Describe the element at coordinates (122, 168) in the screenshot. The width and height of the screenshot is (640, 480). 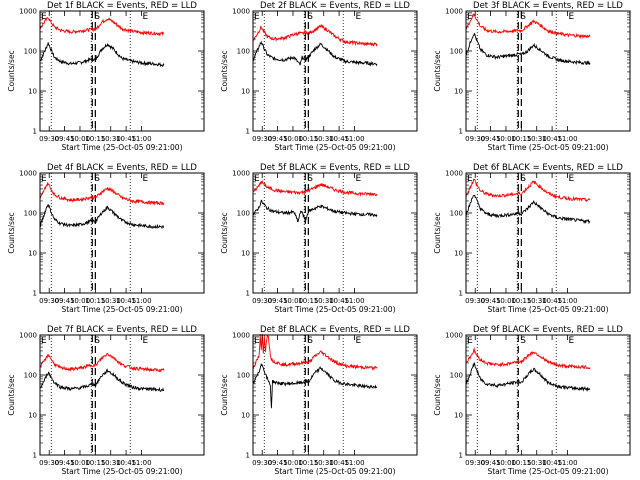
I see `panel-title: Det 4f BLACK = Events, RED = LLD` at that location.